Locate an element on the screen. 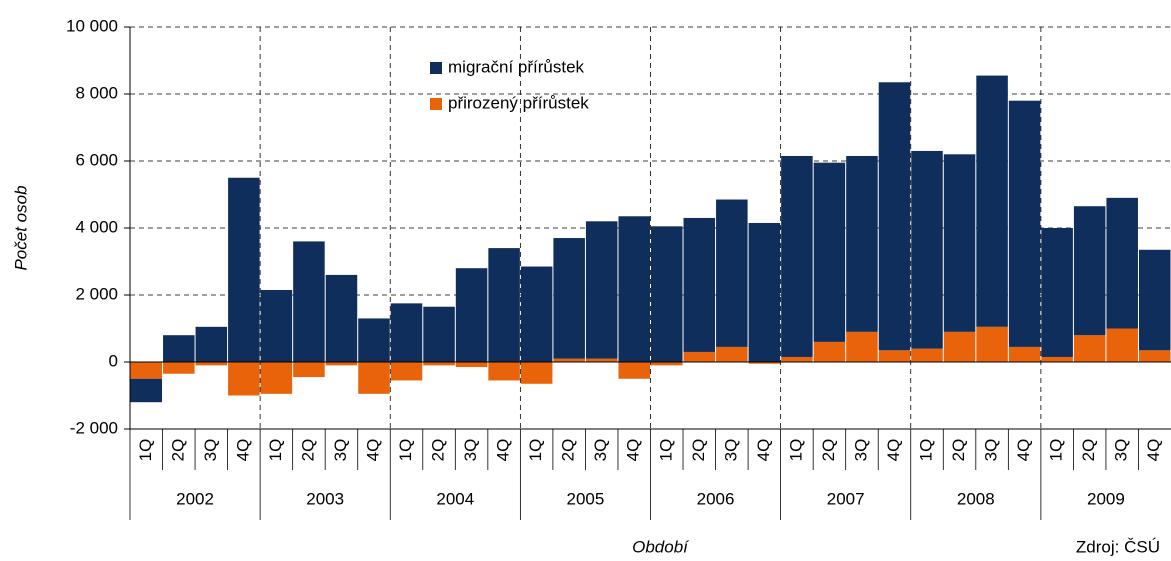 This screenshot has width=1171, height=561. year-label: 2005 is located at coordinates (586, 498).